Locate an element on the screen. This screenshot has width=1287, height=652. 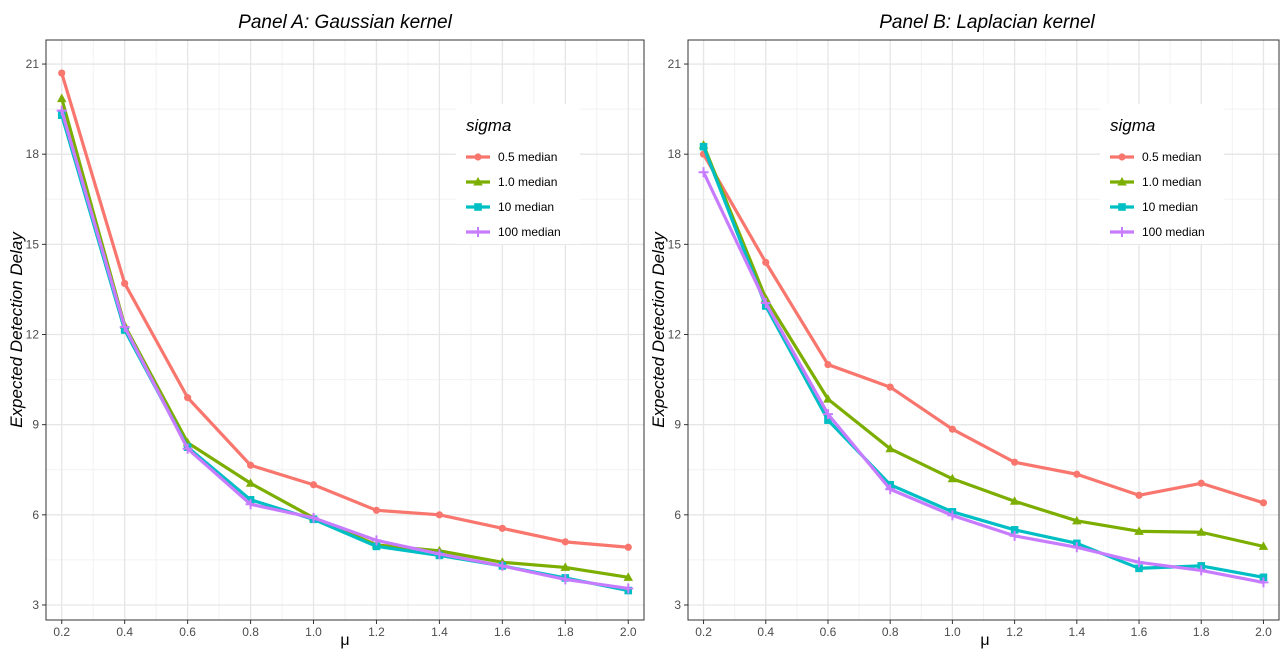
panel-a-y-ticks: 3 6 9 12 15 18 21 is located at coordinates (36, 334).